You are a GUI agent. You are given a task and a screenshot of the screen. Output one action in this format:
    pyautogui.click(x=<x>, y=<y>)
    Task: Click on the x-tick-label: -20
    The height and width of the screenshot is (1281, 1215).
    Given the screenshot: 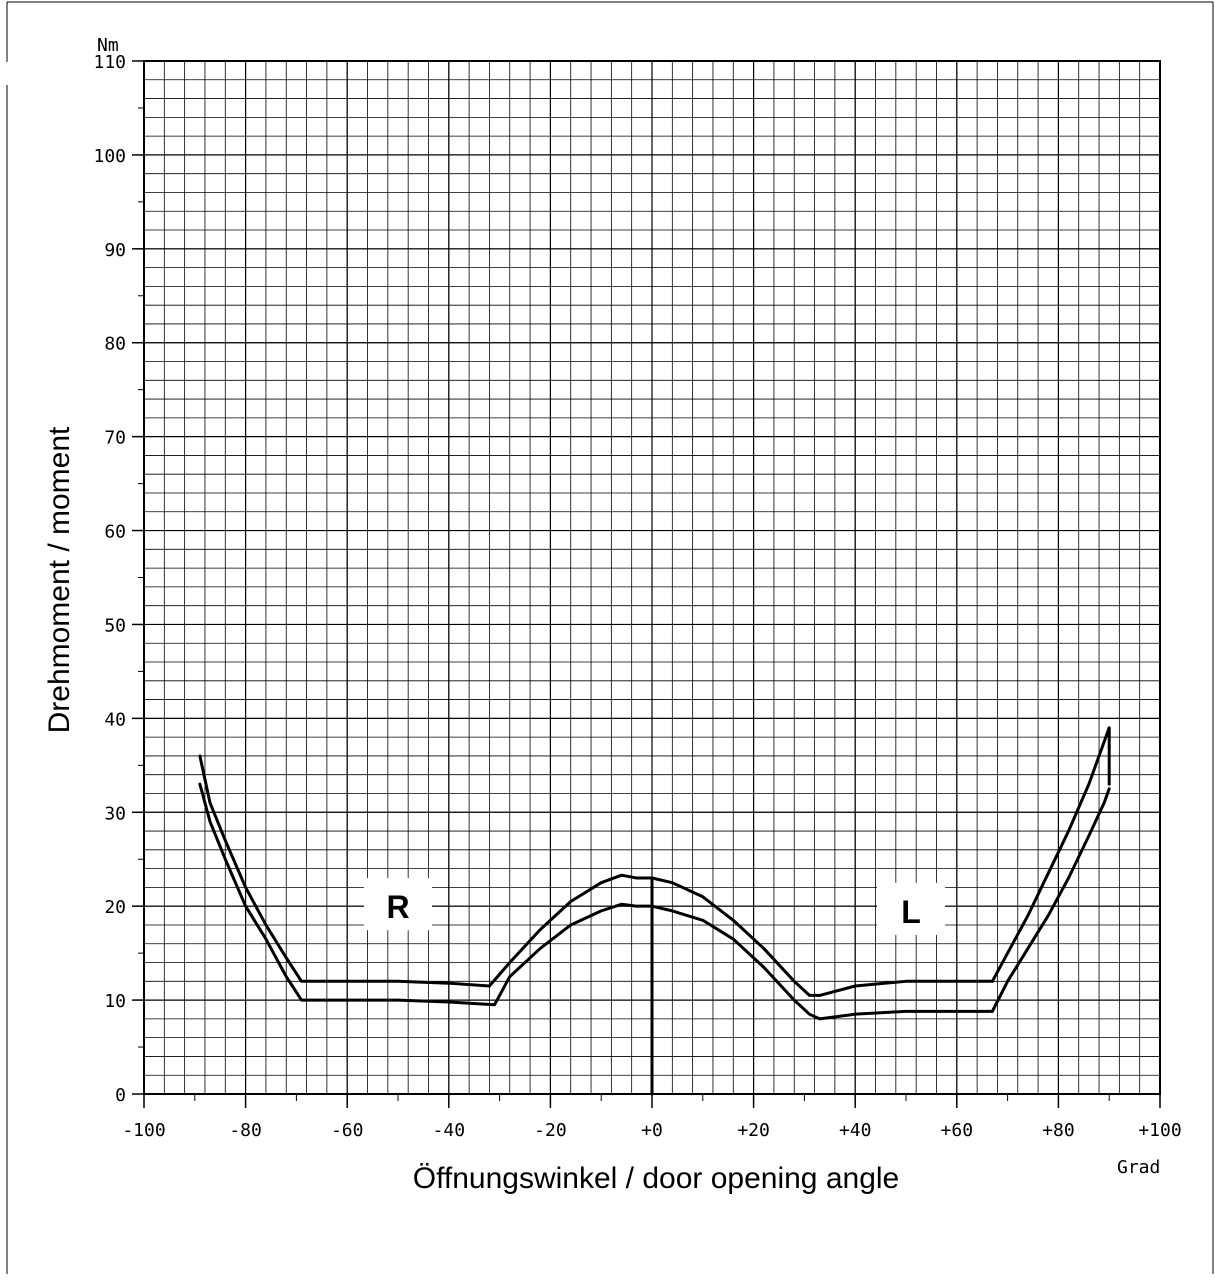 What is the action you would take?
    pyautogui.click(x=550, y=1130)
    